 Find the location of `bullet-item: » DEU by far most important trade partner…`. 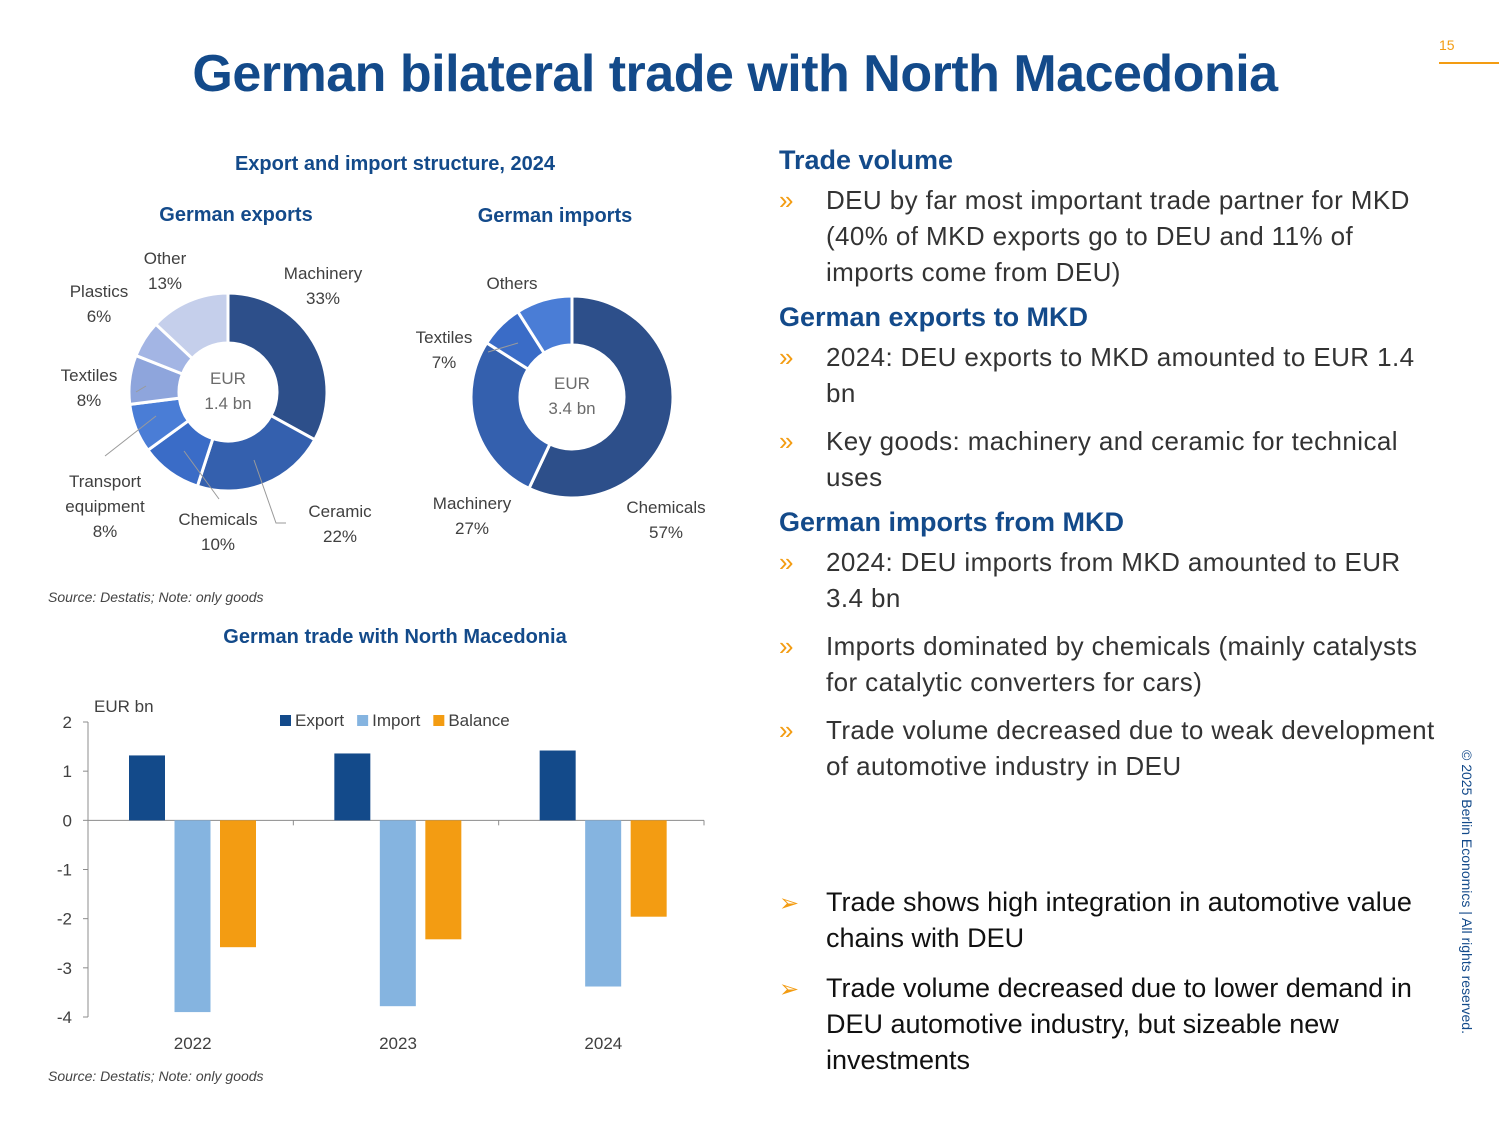

bullet-item: » DEU by far most important trade partner… is located at coordinates (1109, 236).